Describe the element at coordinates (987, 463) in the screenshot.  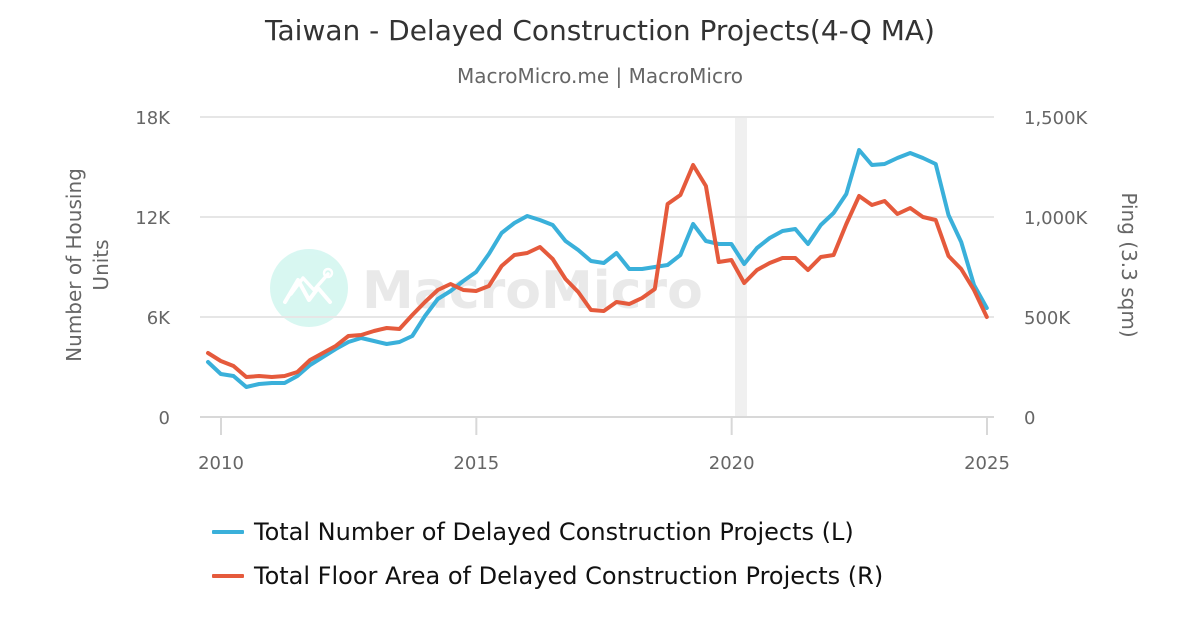
I see `x-tick-label: 2025` at that location.